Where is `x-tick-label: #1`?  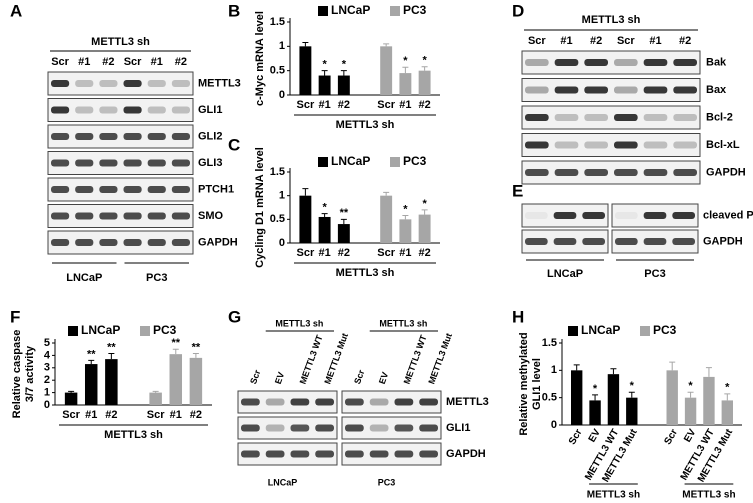 x-tick-label: #1 is located at coordinates (324, 253).